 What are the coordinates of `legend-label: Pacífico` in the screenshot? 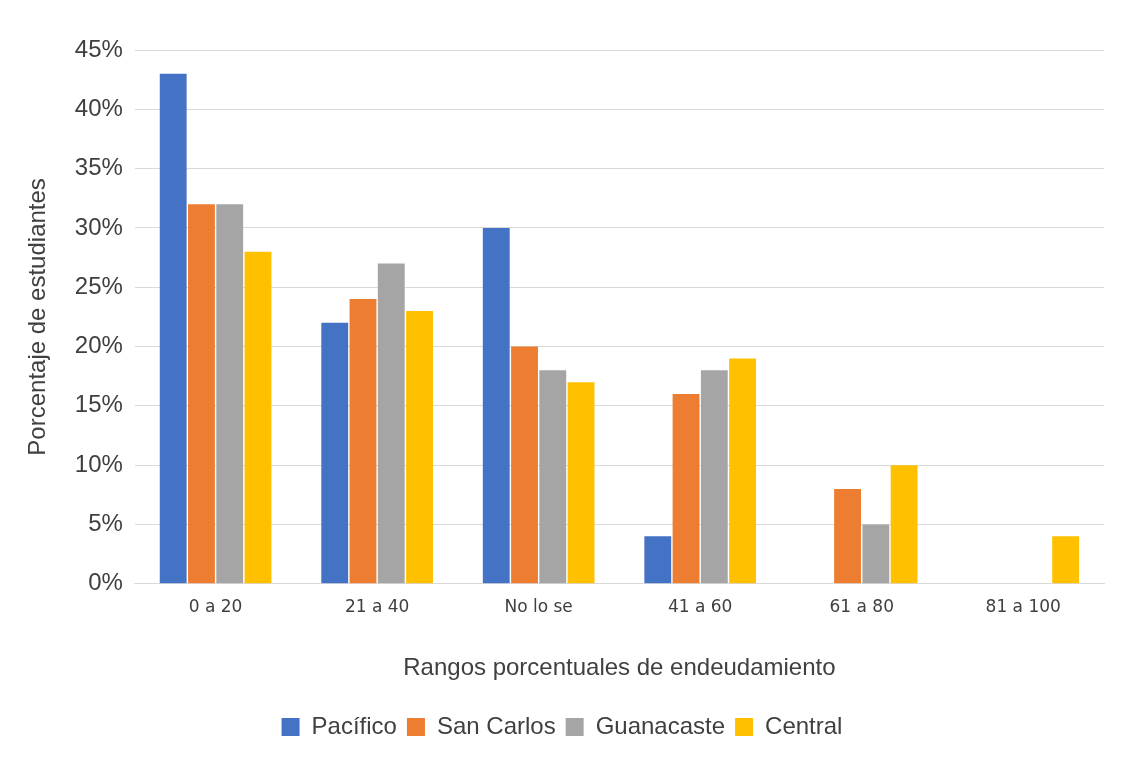 It's located at (354, 725).